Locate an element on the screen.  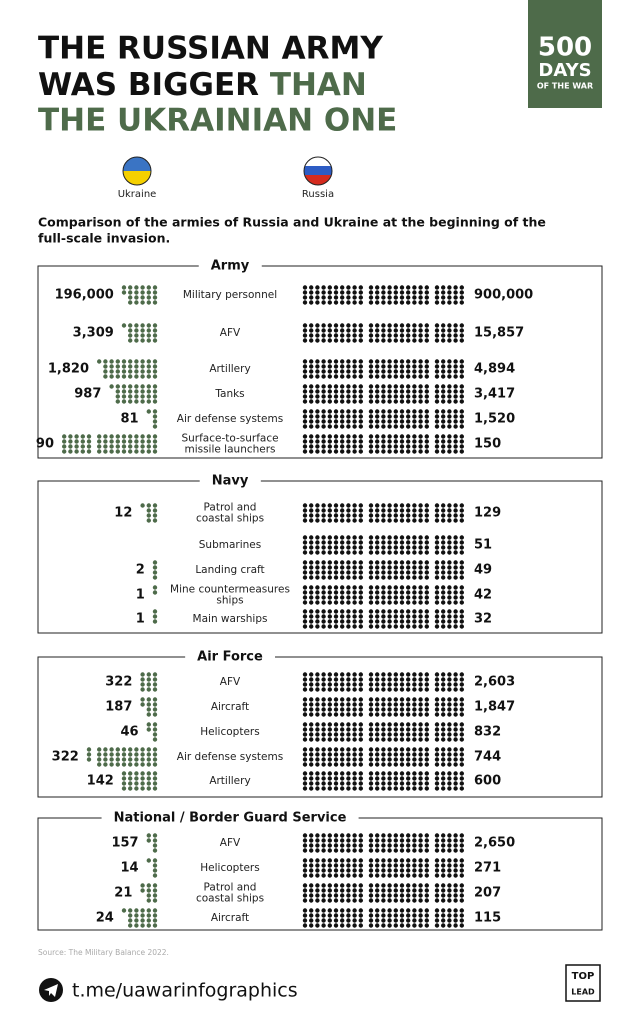
russia-value: 32 is located at coordinates (483, 619).